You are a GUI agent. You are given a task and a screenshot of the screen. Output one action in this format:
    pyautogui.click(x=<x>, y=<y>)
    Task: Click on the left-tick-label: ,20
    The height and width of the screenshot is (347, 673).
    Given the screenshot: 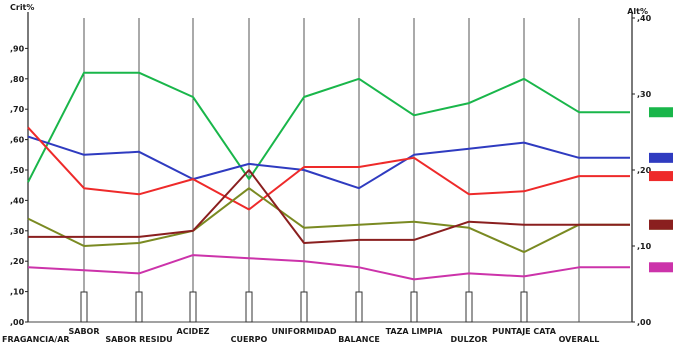 What is the action you would take?
    pyautogui.click(x=17, y=261)
    